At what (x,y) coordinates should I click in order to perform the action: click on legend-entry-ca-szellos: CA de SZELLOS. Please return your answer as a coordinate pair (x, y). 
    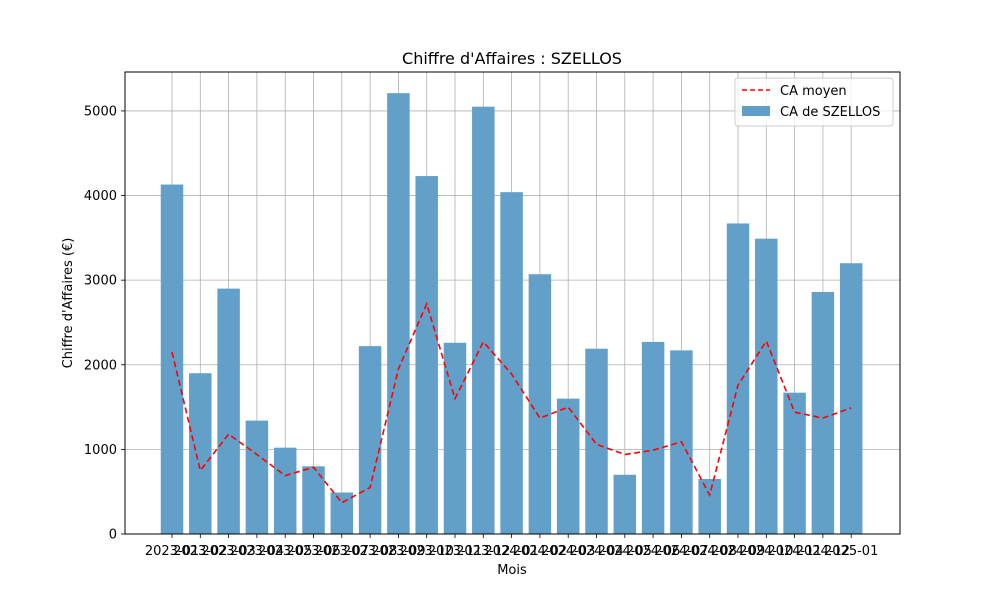
    Looking at the image, I should click on (830, 112).